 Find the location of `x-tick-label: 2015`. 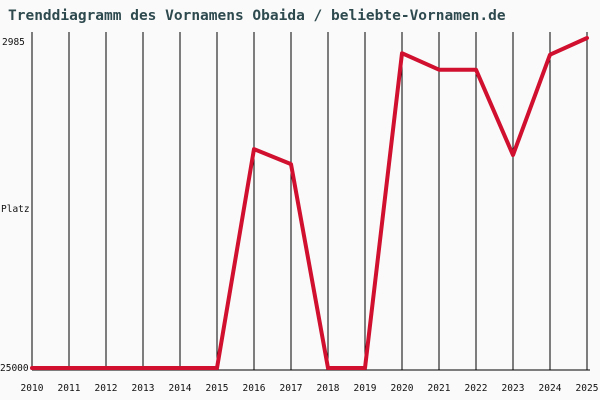

x-tick-label: 2015 is located at coordinates (217, 388).